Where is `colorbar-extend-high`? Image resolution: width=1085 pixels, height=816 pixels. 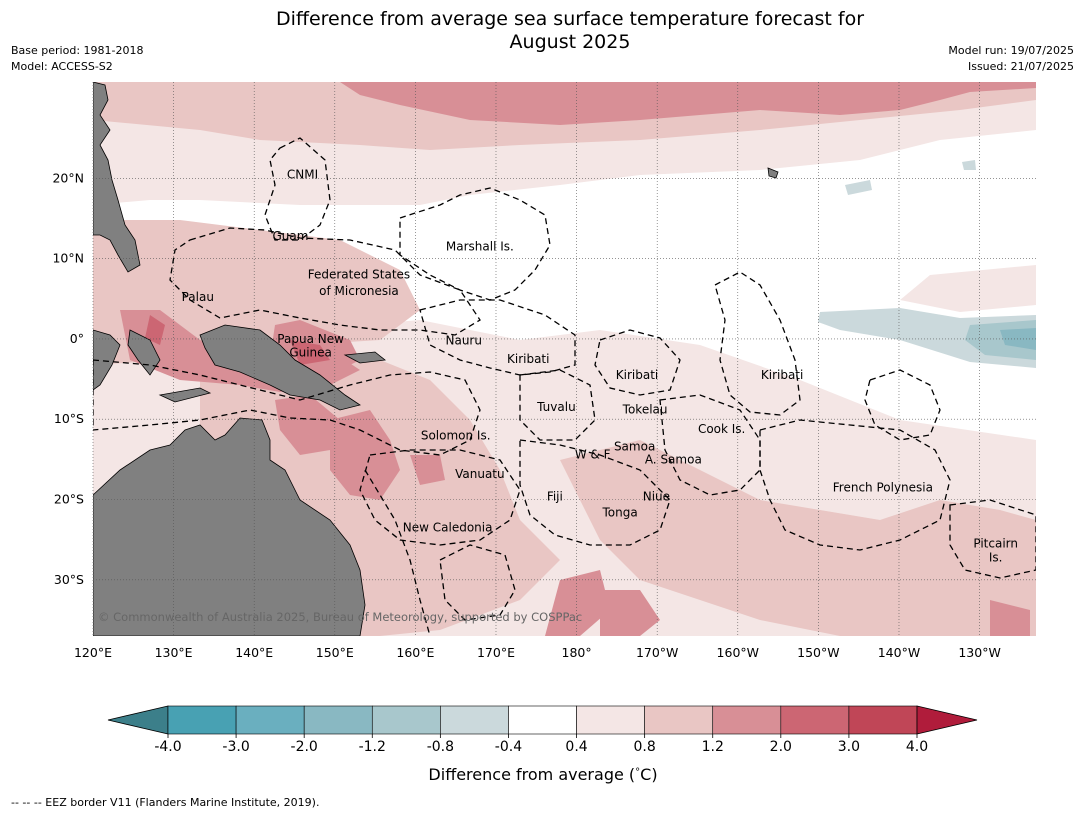
colorbar-extend-high is located at coordinates (947, 720).